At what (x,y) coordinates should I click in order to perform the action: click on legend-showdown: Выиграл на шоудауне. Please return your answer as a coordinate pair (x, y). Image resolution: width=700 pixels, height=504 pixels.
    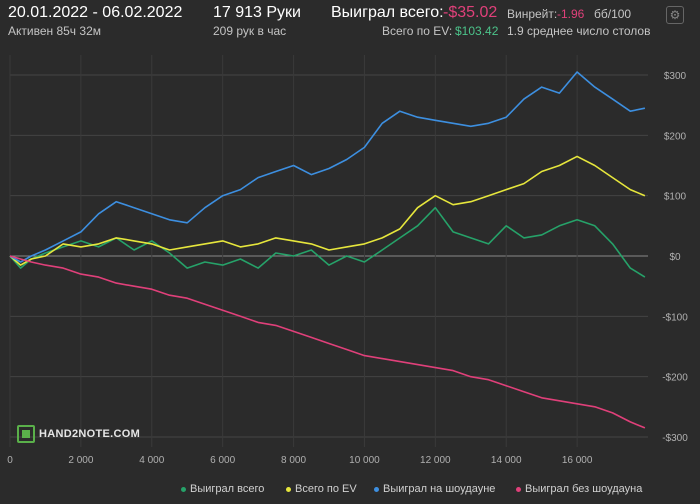
    Looking at the image, I should click on (434, 489).